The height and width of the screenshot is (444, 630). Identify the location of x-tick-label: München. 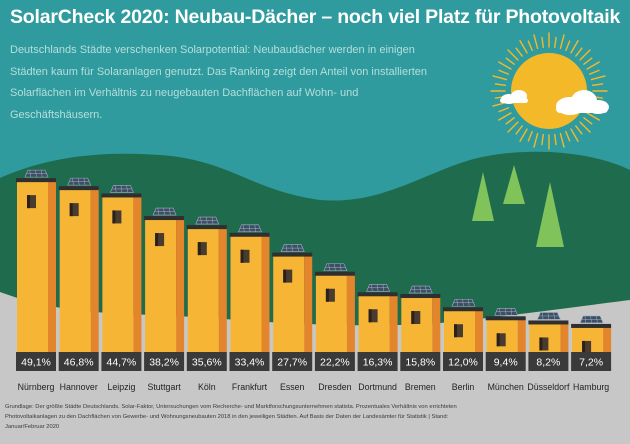
(506, 387).